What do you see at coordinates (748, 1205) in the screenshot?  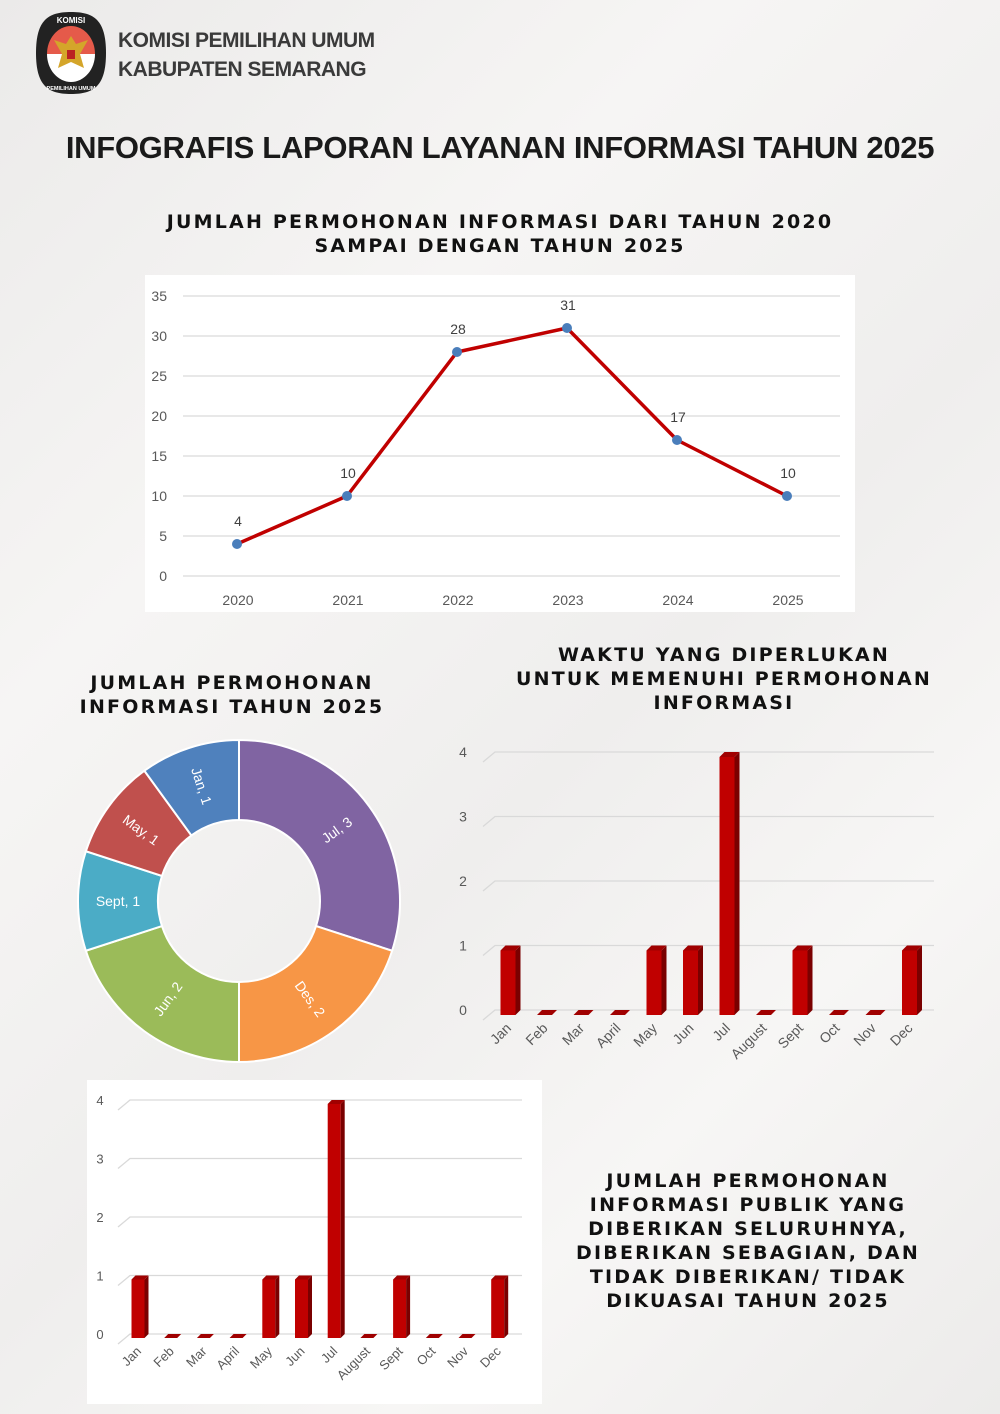 I see `title-line: INFORMASI PUBLIK YANG` at bounding box center [748, 1205].